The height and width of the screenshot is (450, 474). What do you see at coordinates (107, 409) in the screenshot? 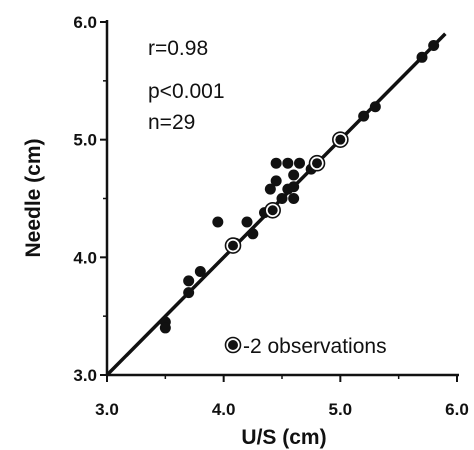
I see `x-tick-label: 3.0` at bounding box center [107, 409].